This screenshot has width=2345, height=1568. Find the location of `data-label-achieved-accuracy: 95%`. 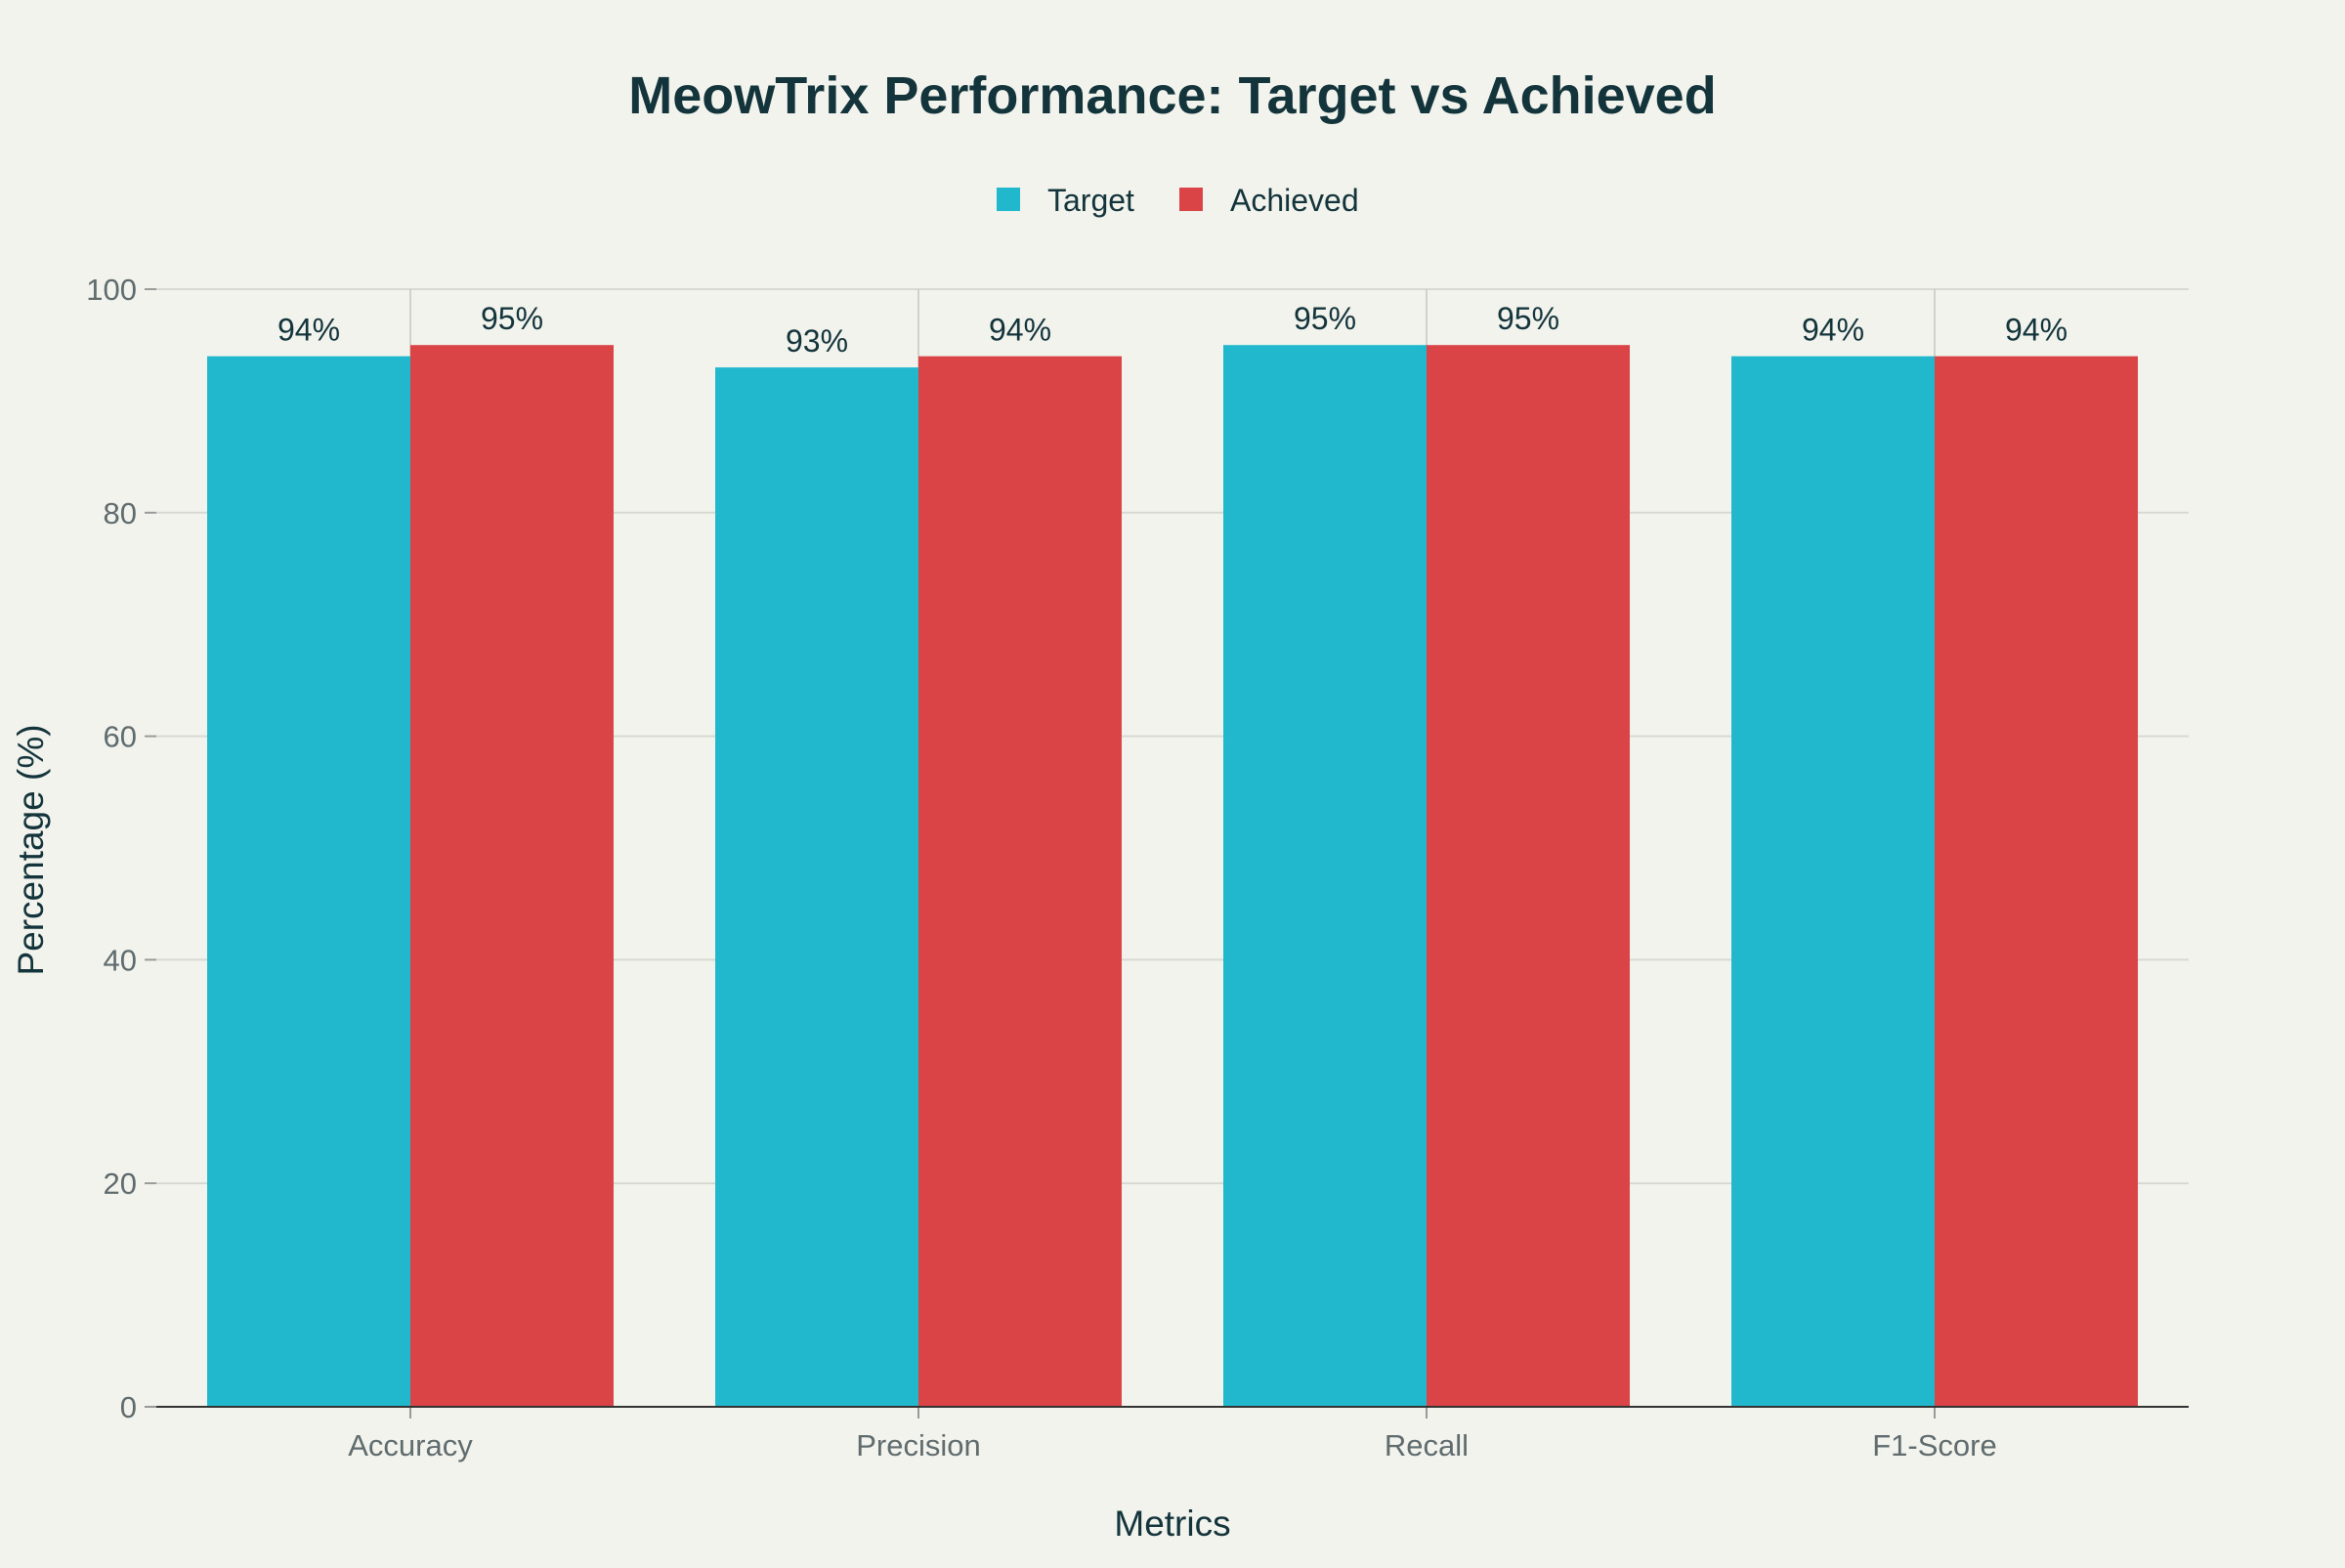

data-label-achieved-accuracy: 95% is located at coordinates (512, 318).